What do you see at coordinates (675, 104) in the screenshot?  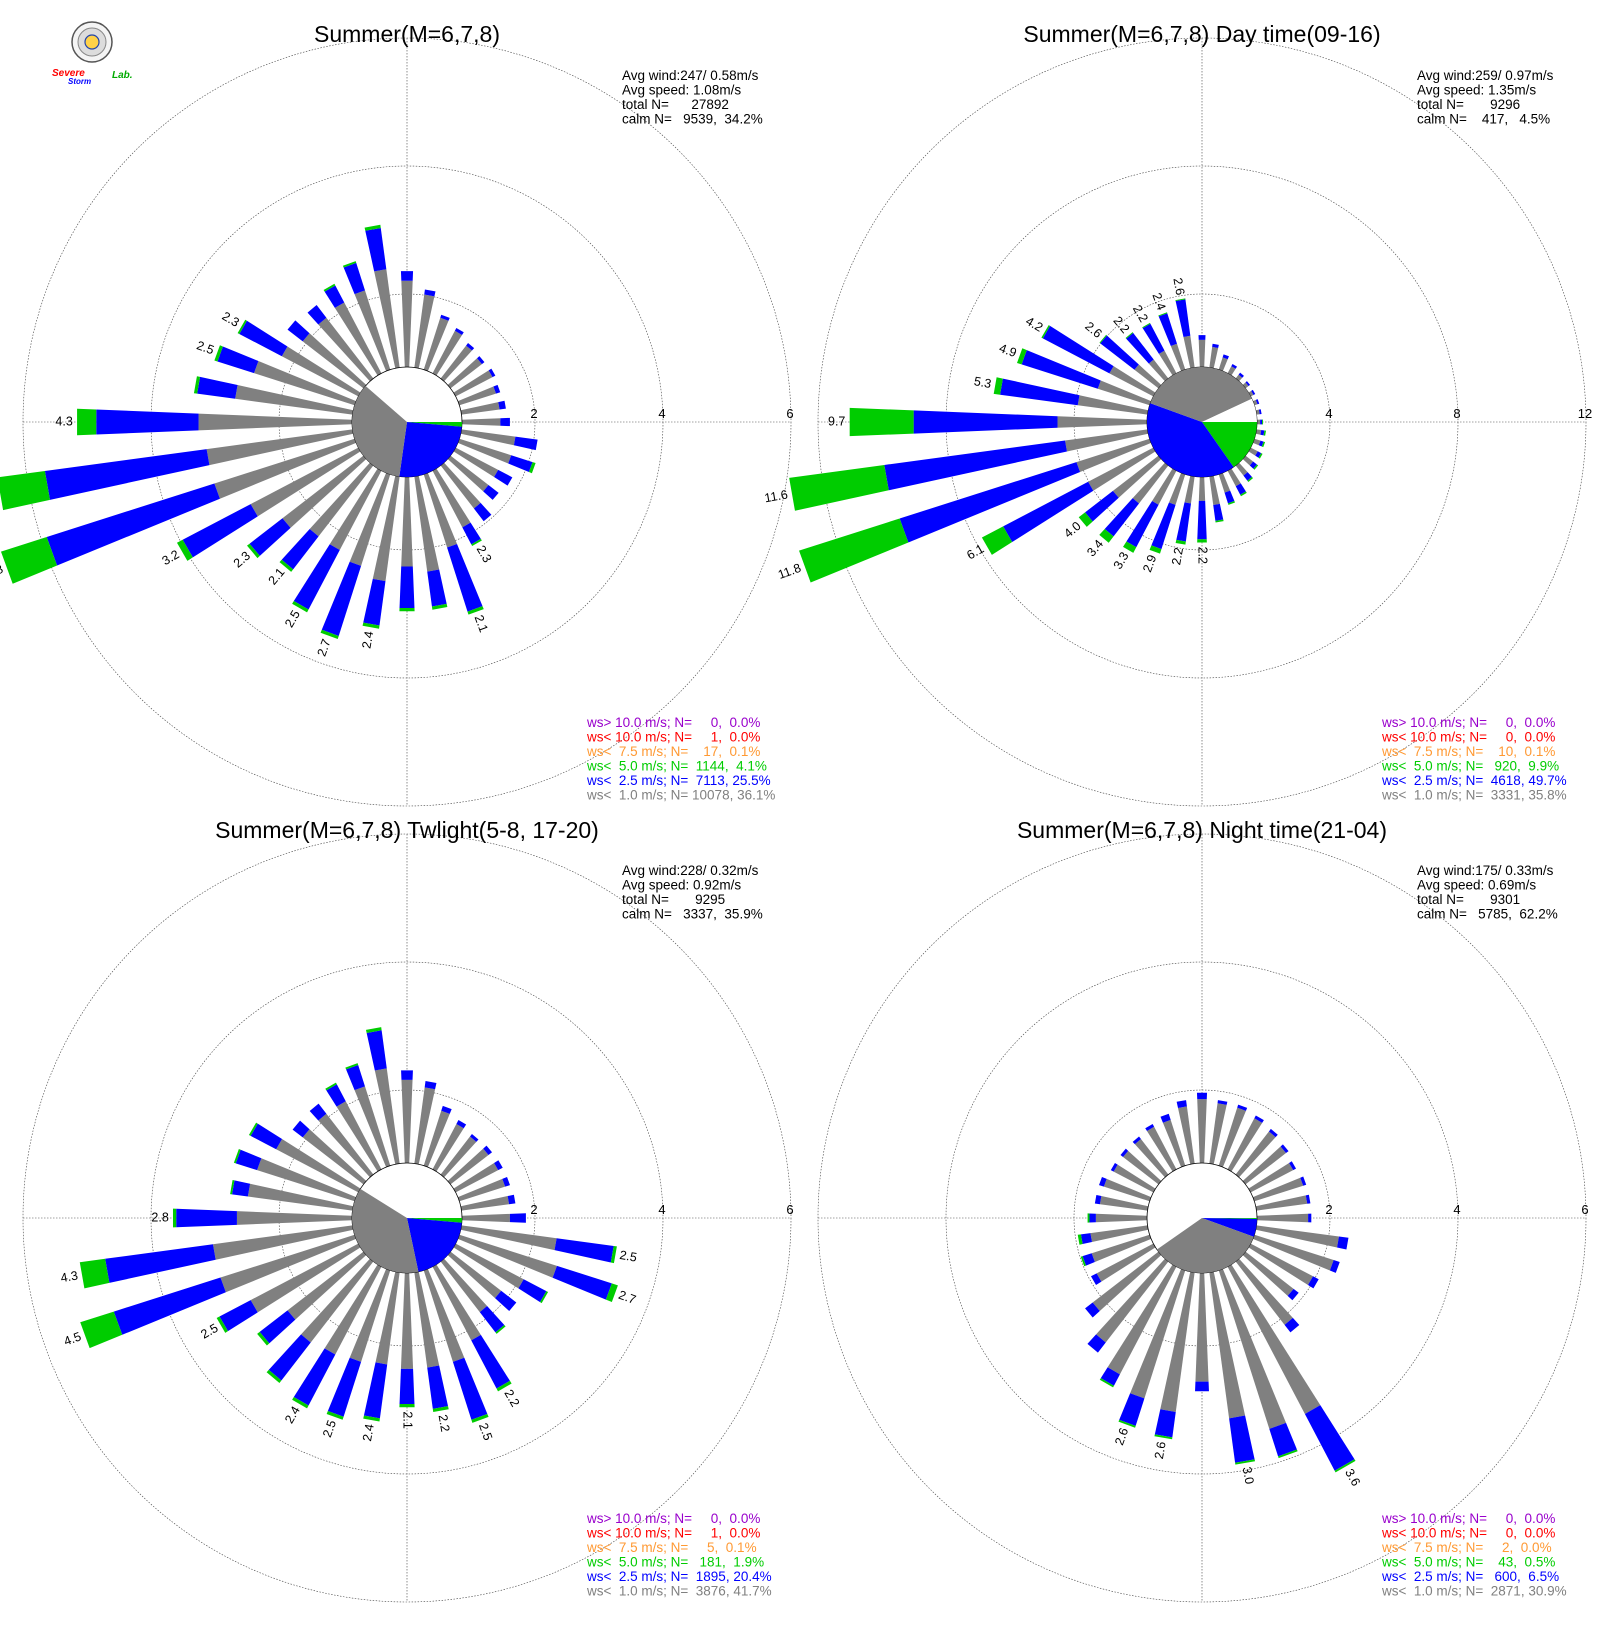 I see `stat-total: total N= 27892` at bounding box center [675, 104].